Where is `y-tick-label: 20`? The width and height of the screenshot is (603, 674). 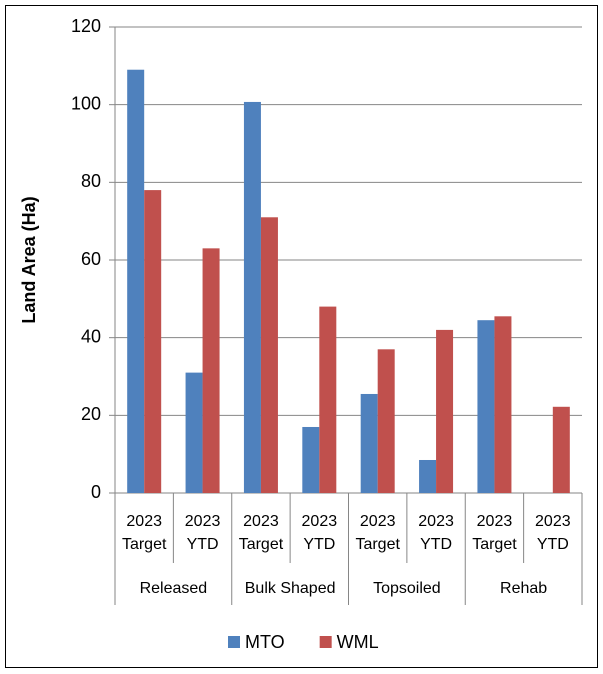 y-tick-label: 20 is located at coordinates (91, 414).